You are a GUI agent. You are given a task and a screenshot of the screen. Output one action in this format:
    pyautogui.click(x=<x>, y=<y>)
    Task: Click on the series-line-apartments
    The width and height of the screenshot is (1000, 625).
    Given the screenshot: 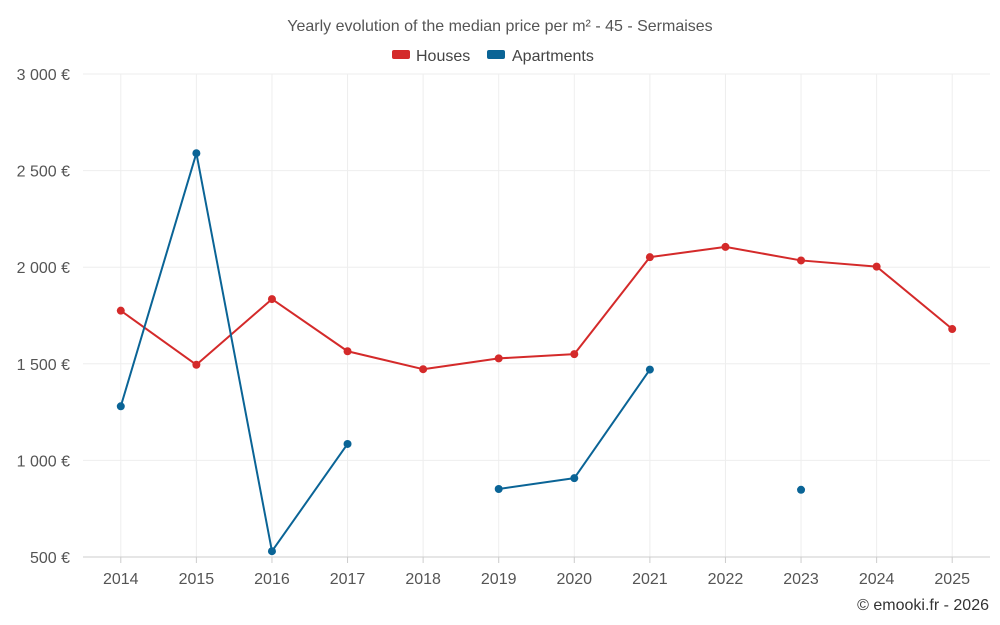 What is the action you would take?
    pyautogui.click(x=234, y=352)
    